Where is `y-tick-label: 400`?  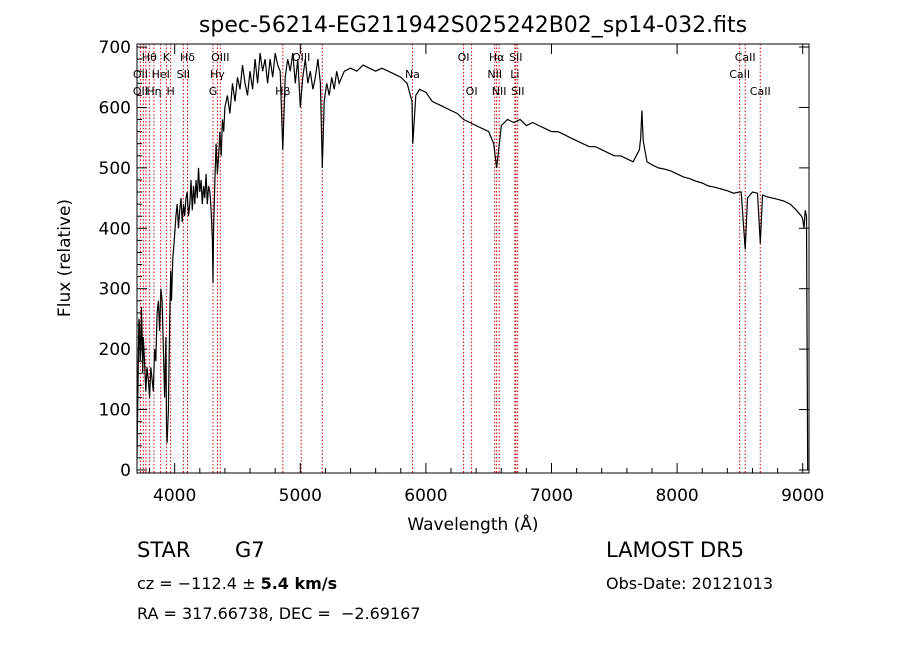
y-tick-label: 400 is located at coordinates (115, 229).